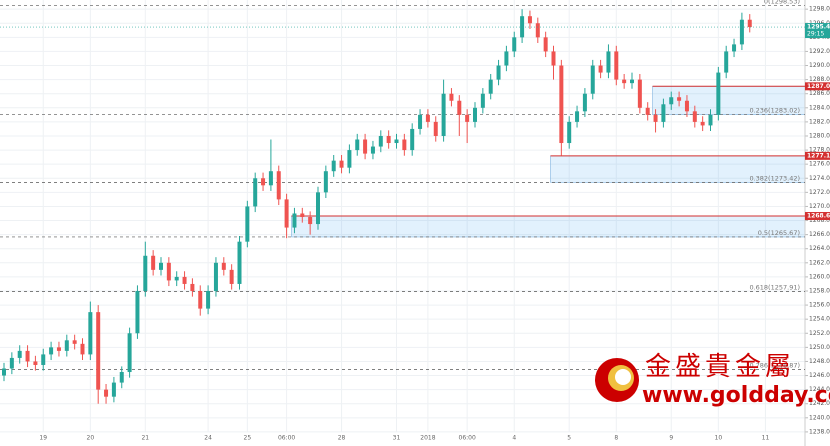 This screenshot has width=830, height=446. I want to click on fib-label: 0.382(1273.42), so click(774, 178).